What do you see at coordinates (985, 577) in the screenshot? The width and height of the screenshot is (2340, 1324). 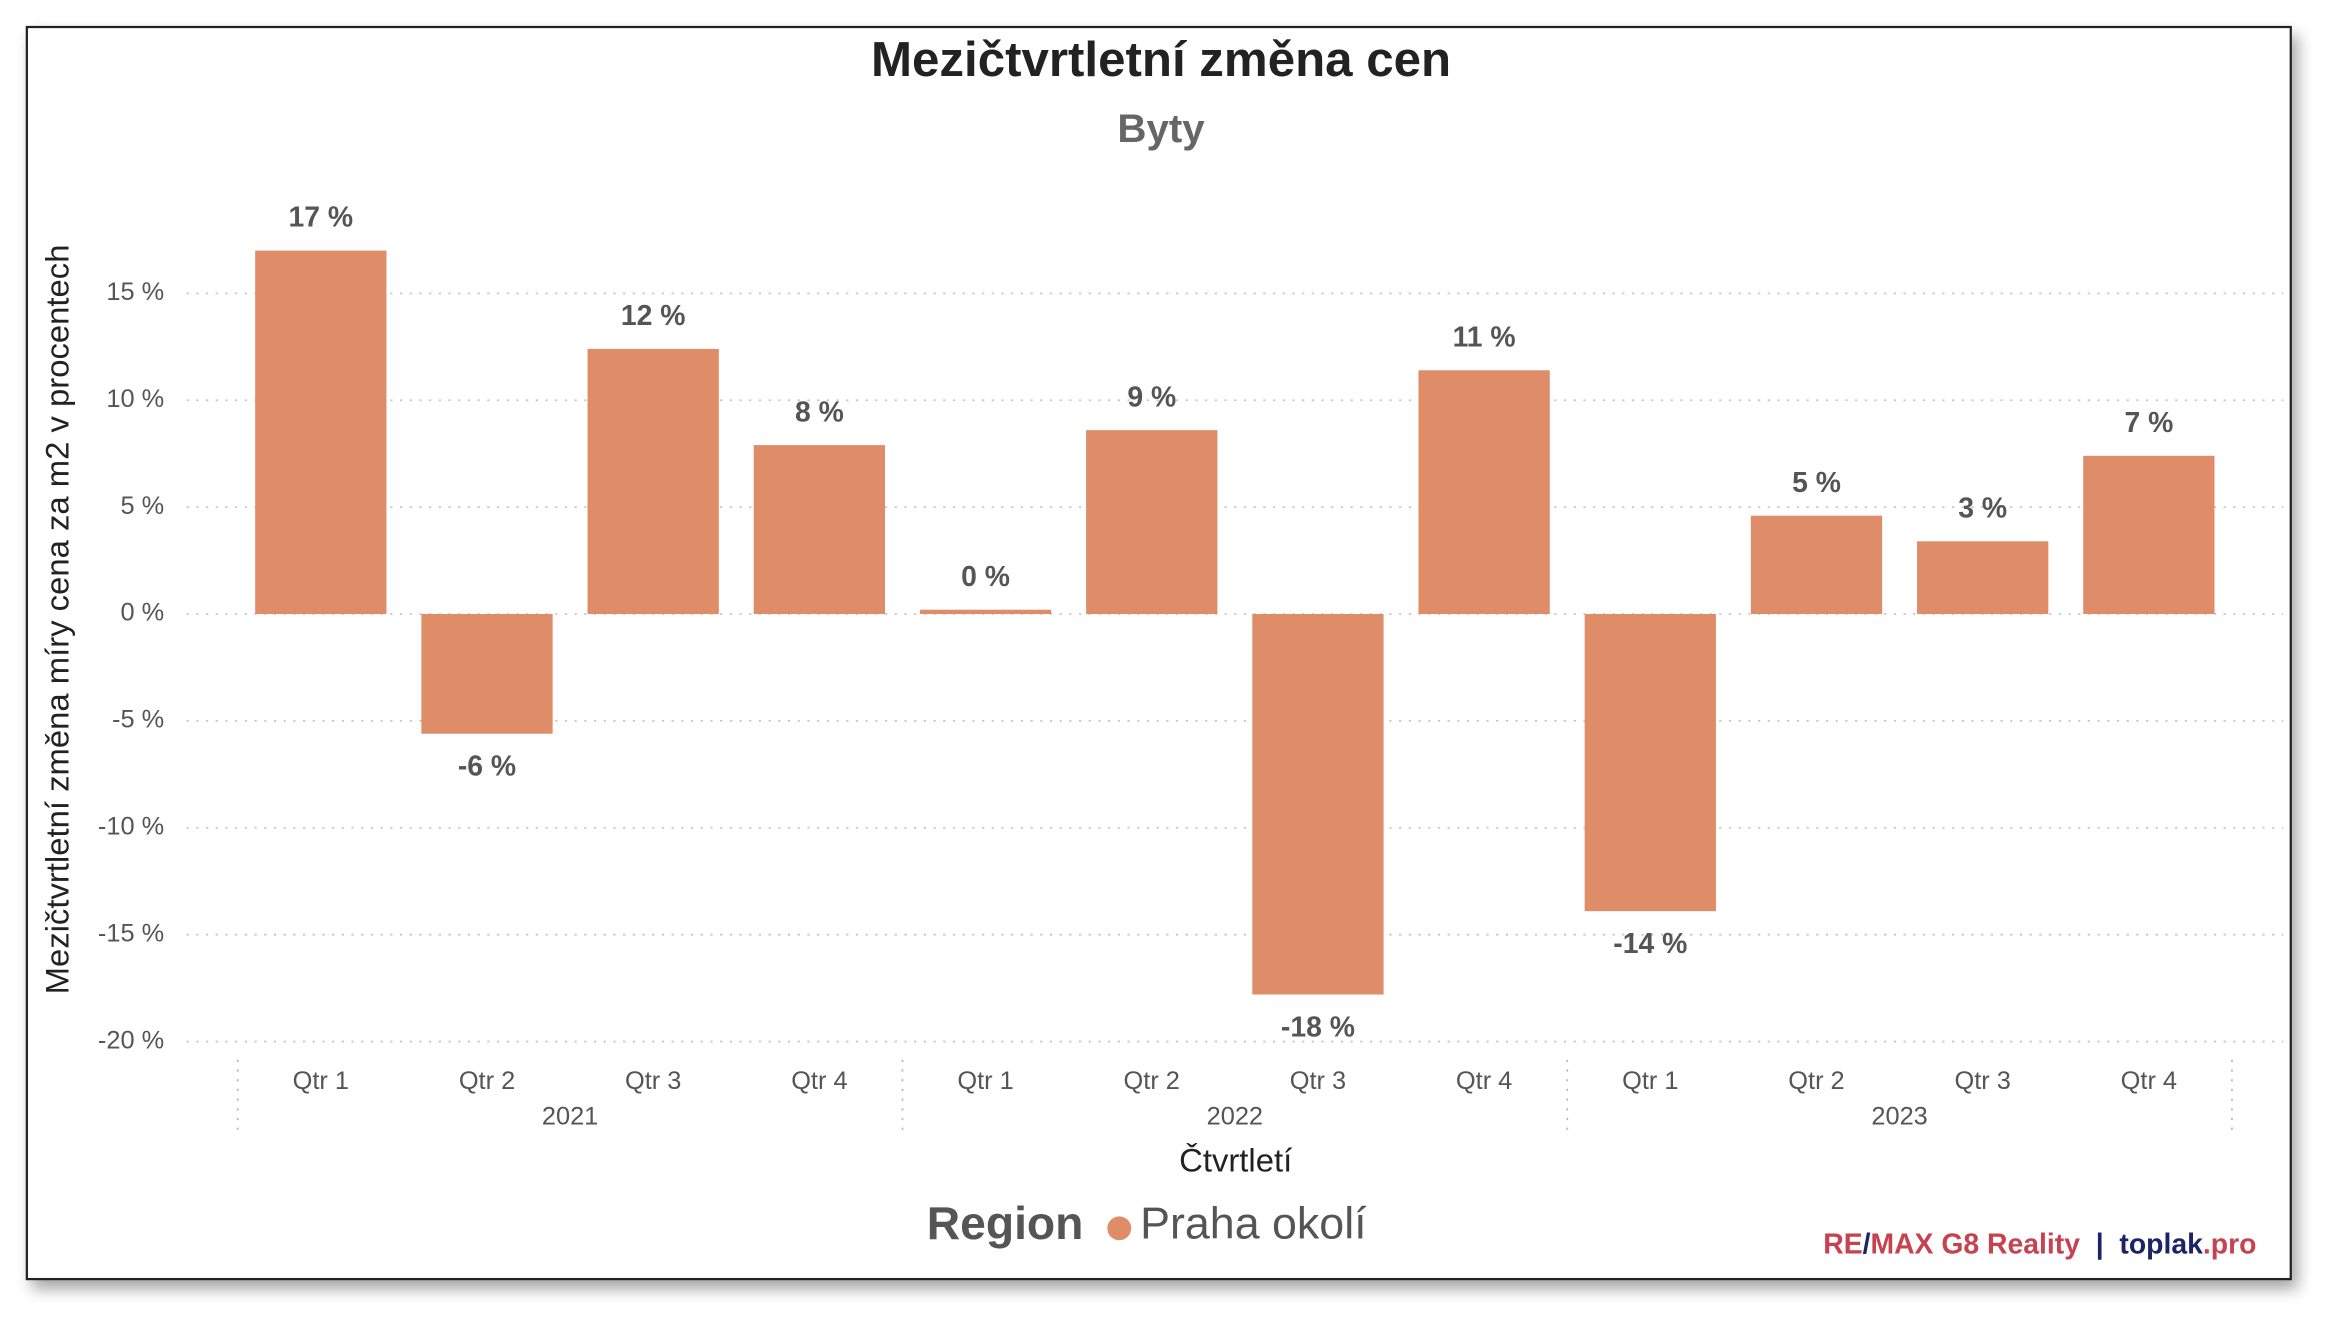 I see `data-label: 0 %` at bounding box center [985, 577].